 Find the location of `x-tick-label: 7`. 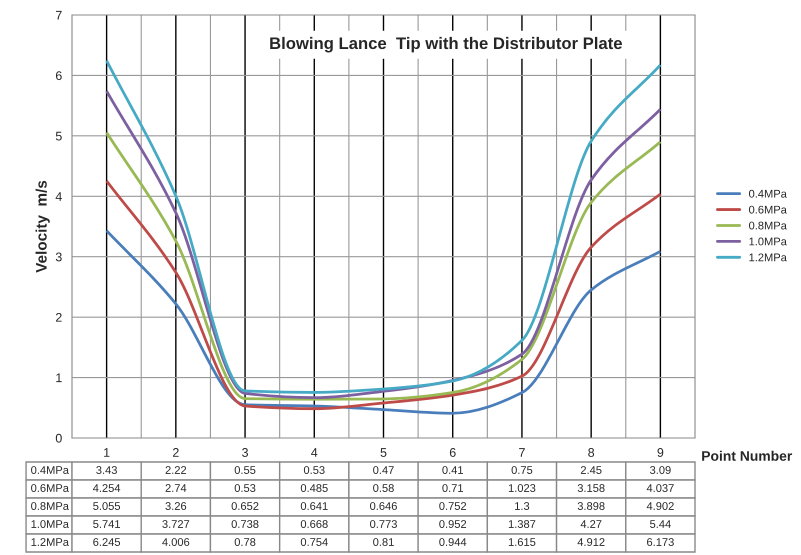

x-tick-label: 7 is located at coordinates (522, 452).